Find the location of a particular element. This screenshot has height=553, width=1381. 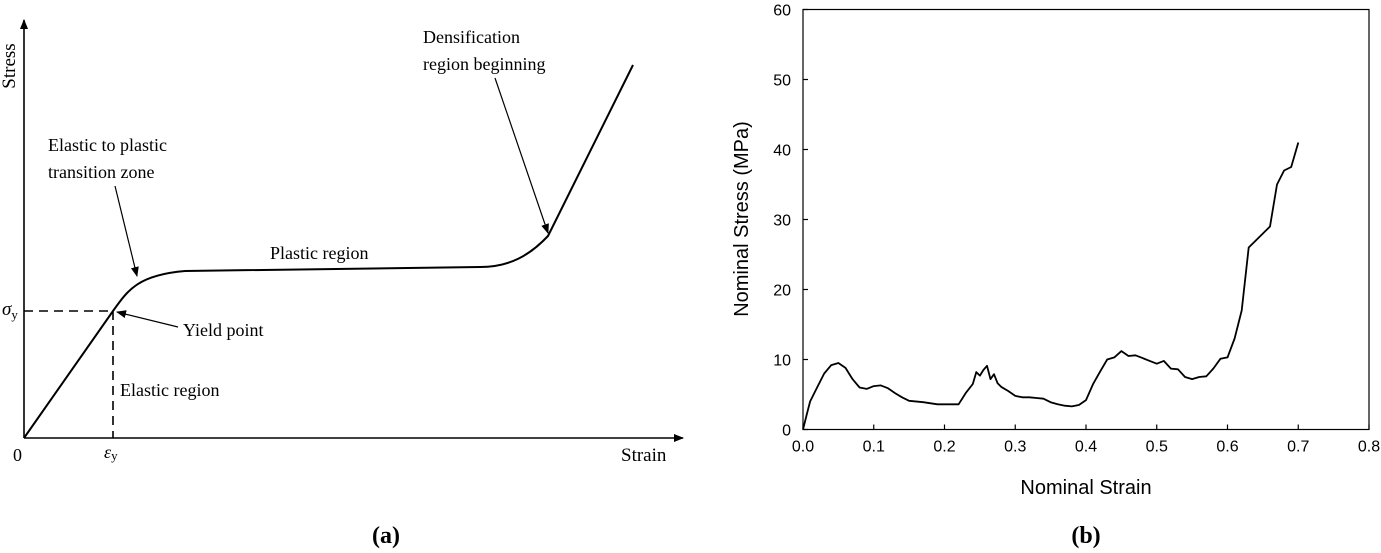

y-tick-label: 50 is located at coordinates (782, 81).